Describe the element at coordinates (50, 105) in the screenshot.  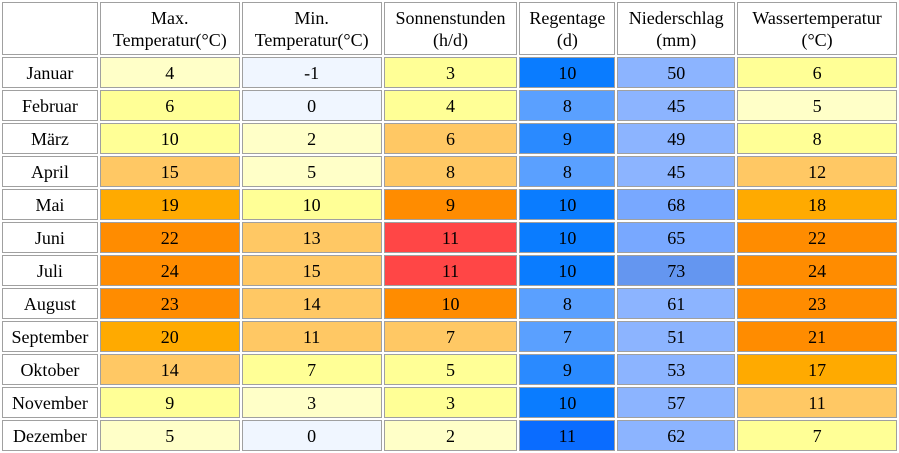
I see `month-label: Februar` at that location.